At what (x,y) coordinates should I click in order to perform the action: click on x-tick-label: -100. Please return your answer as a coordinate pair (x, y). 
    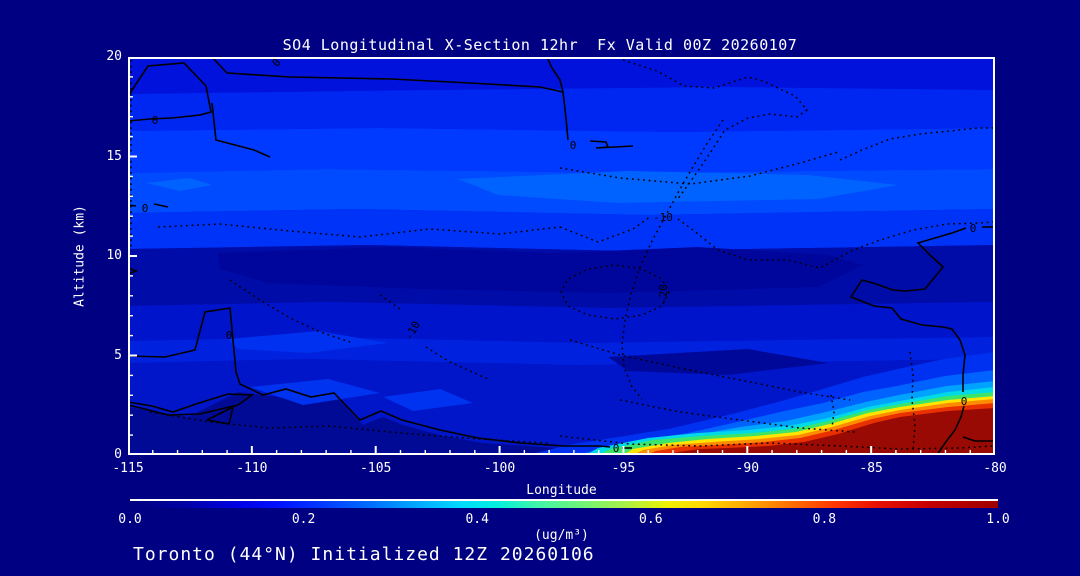
    Looking at the image, I should click on (499, 468).